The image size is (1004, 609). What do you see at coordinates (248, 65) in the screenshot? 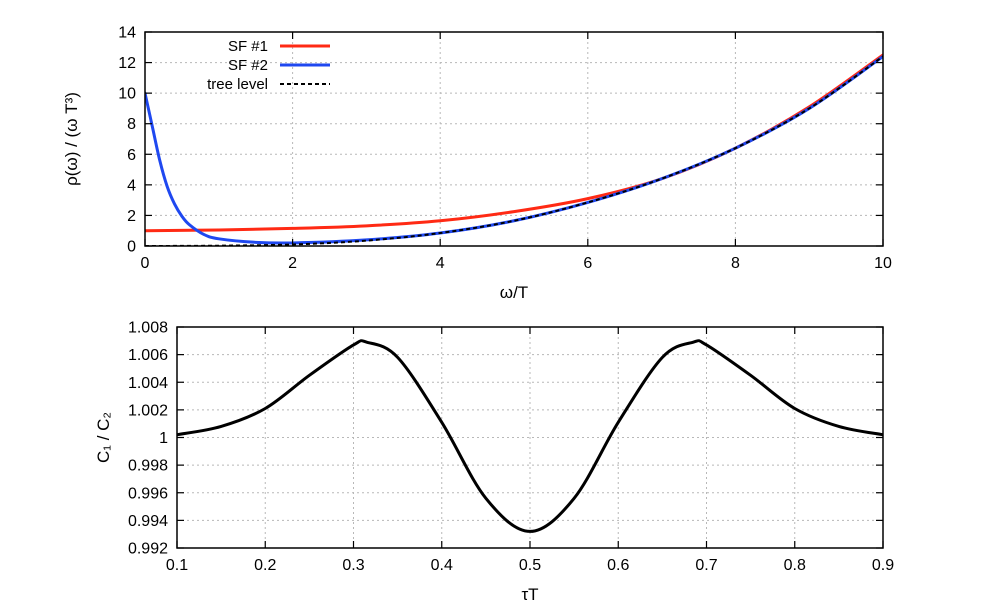
I see `legend-label: SF #2` at bounding box center [248, 65].